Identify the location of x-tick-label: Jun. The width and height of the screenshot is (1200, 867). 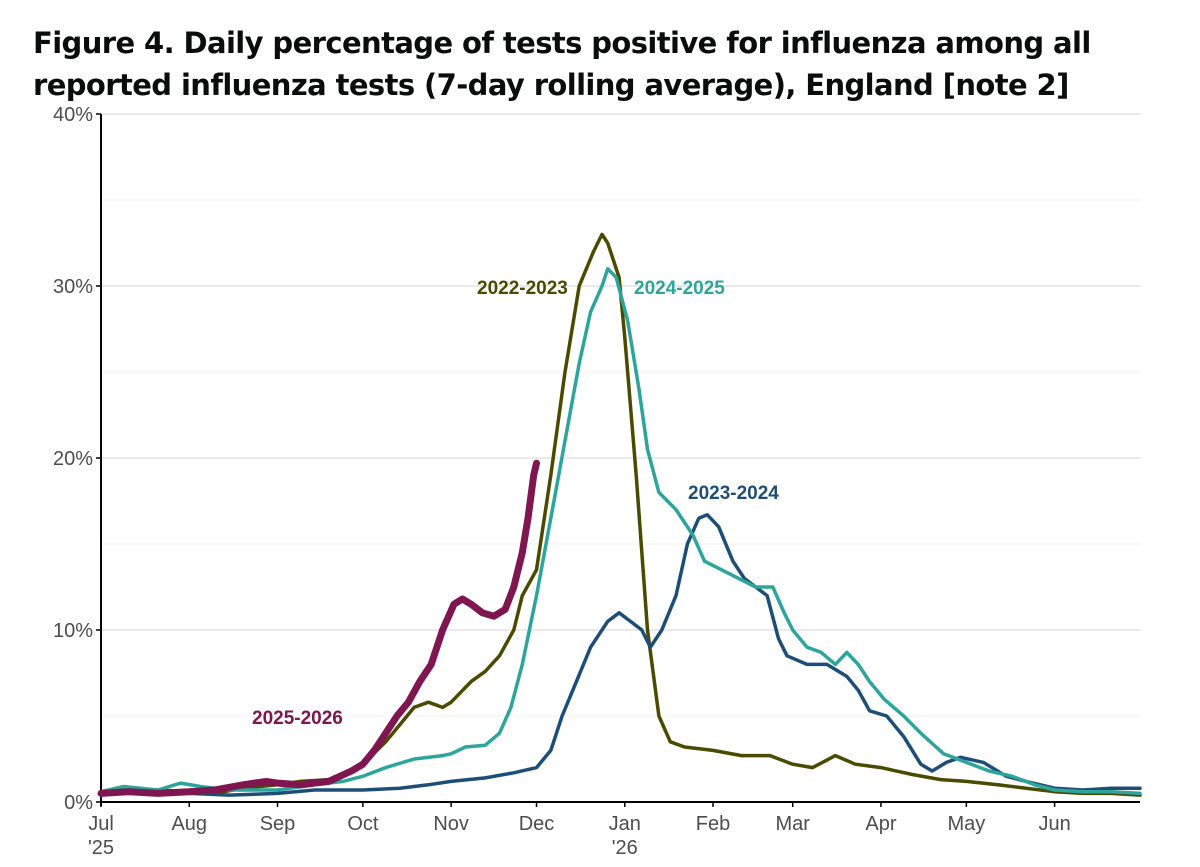
(1054, 824).